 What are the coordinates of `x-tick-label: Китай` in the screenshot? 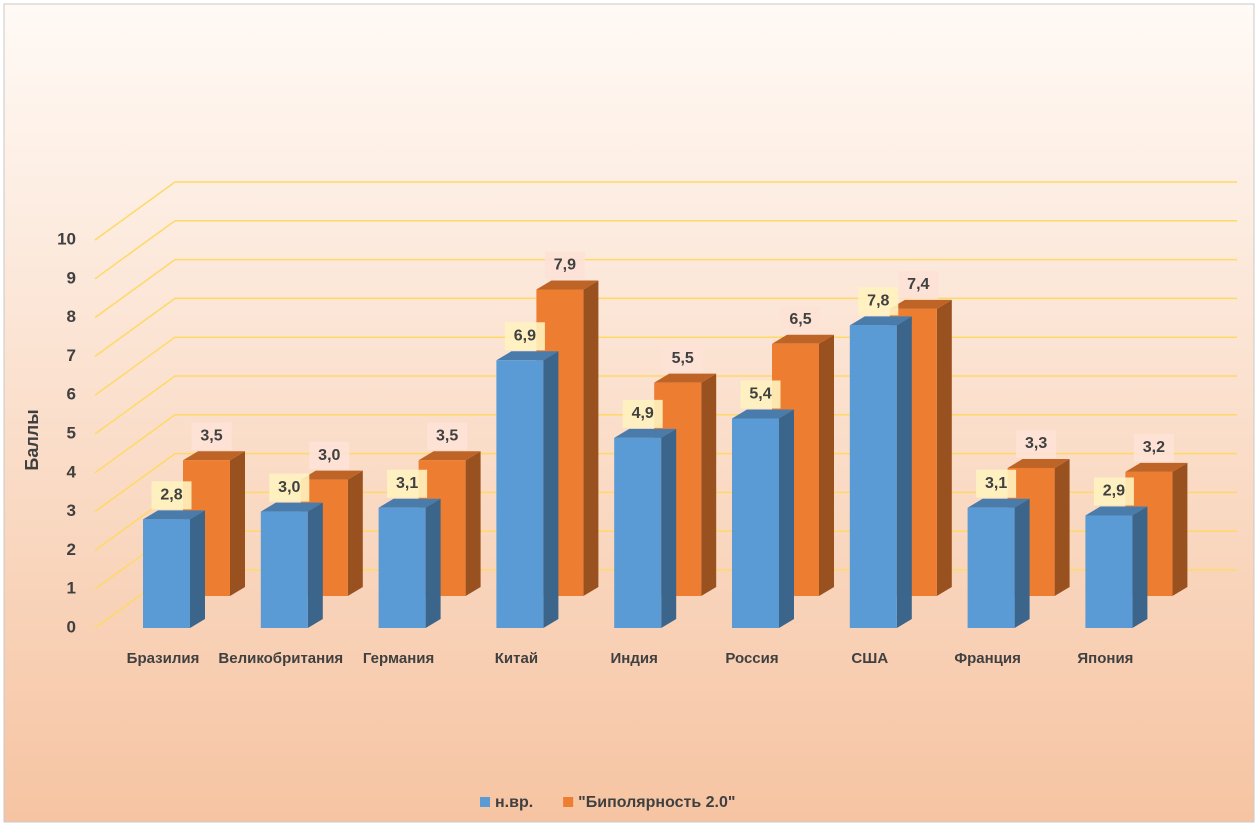 It's located at (516, 658).